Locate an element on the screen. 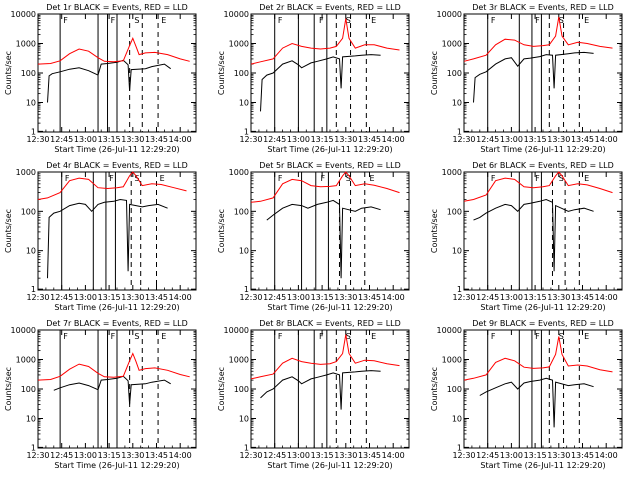  chart-title: Det 2r BLACK = Events, RED = LLD is located at coordinates (330, 7).